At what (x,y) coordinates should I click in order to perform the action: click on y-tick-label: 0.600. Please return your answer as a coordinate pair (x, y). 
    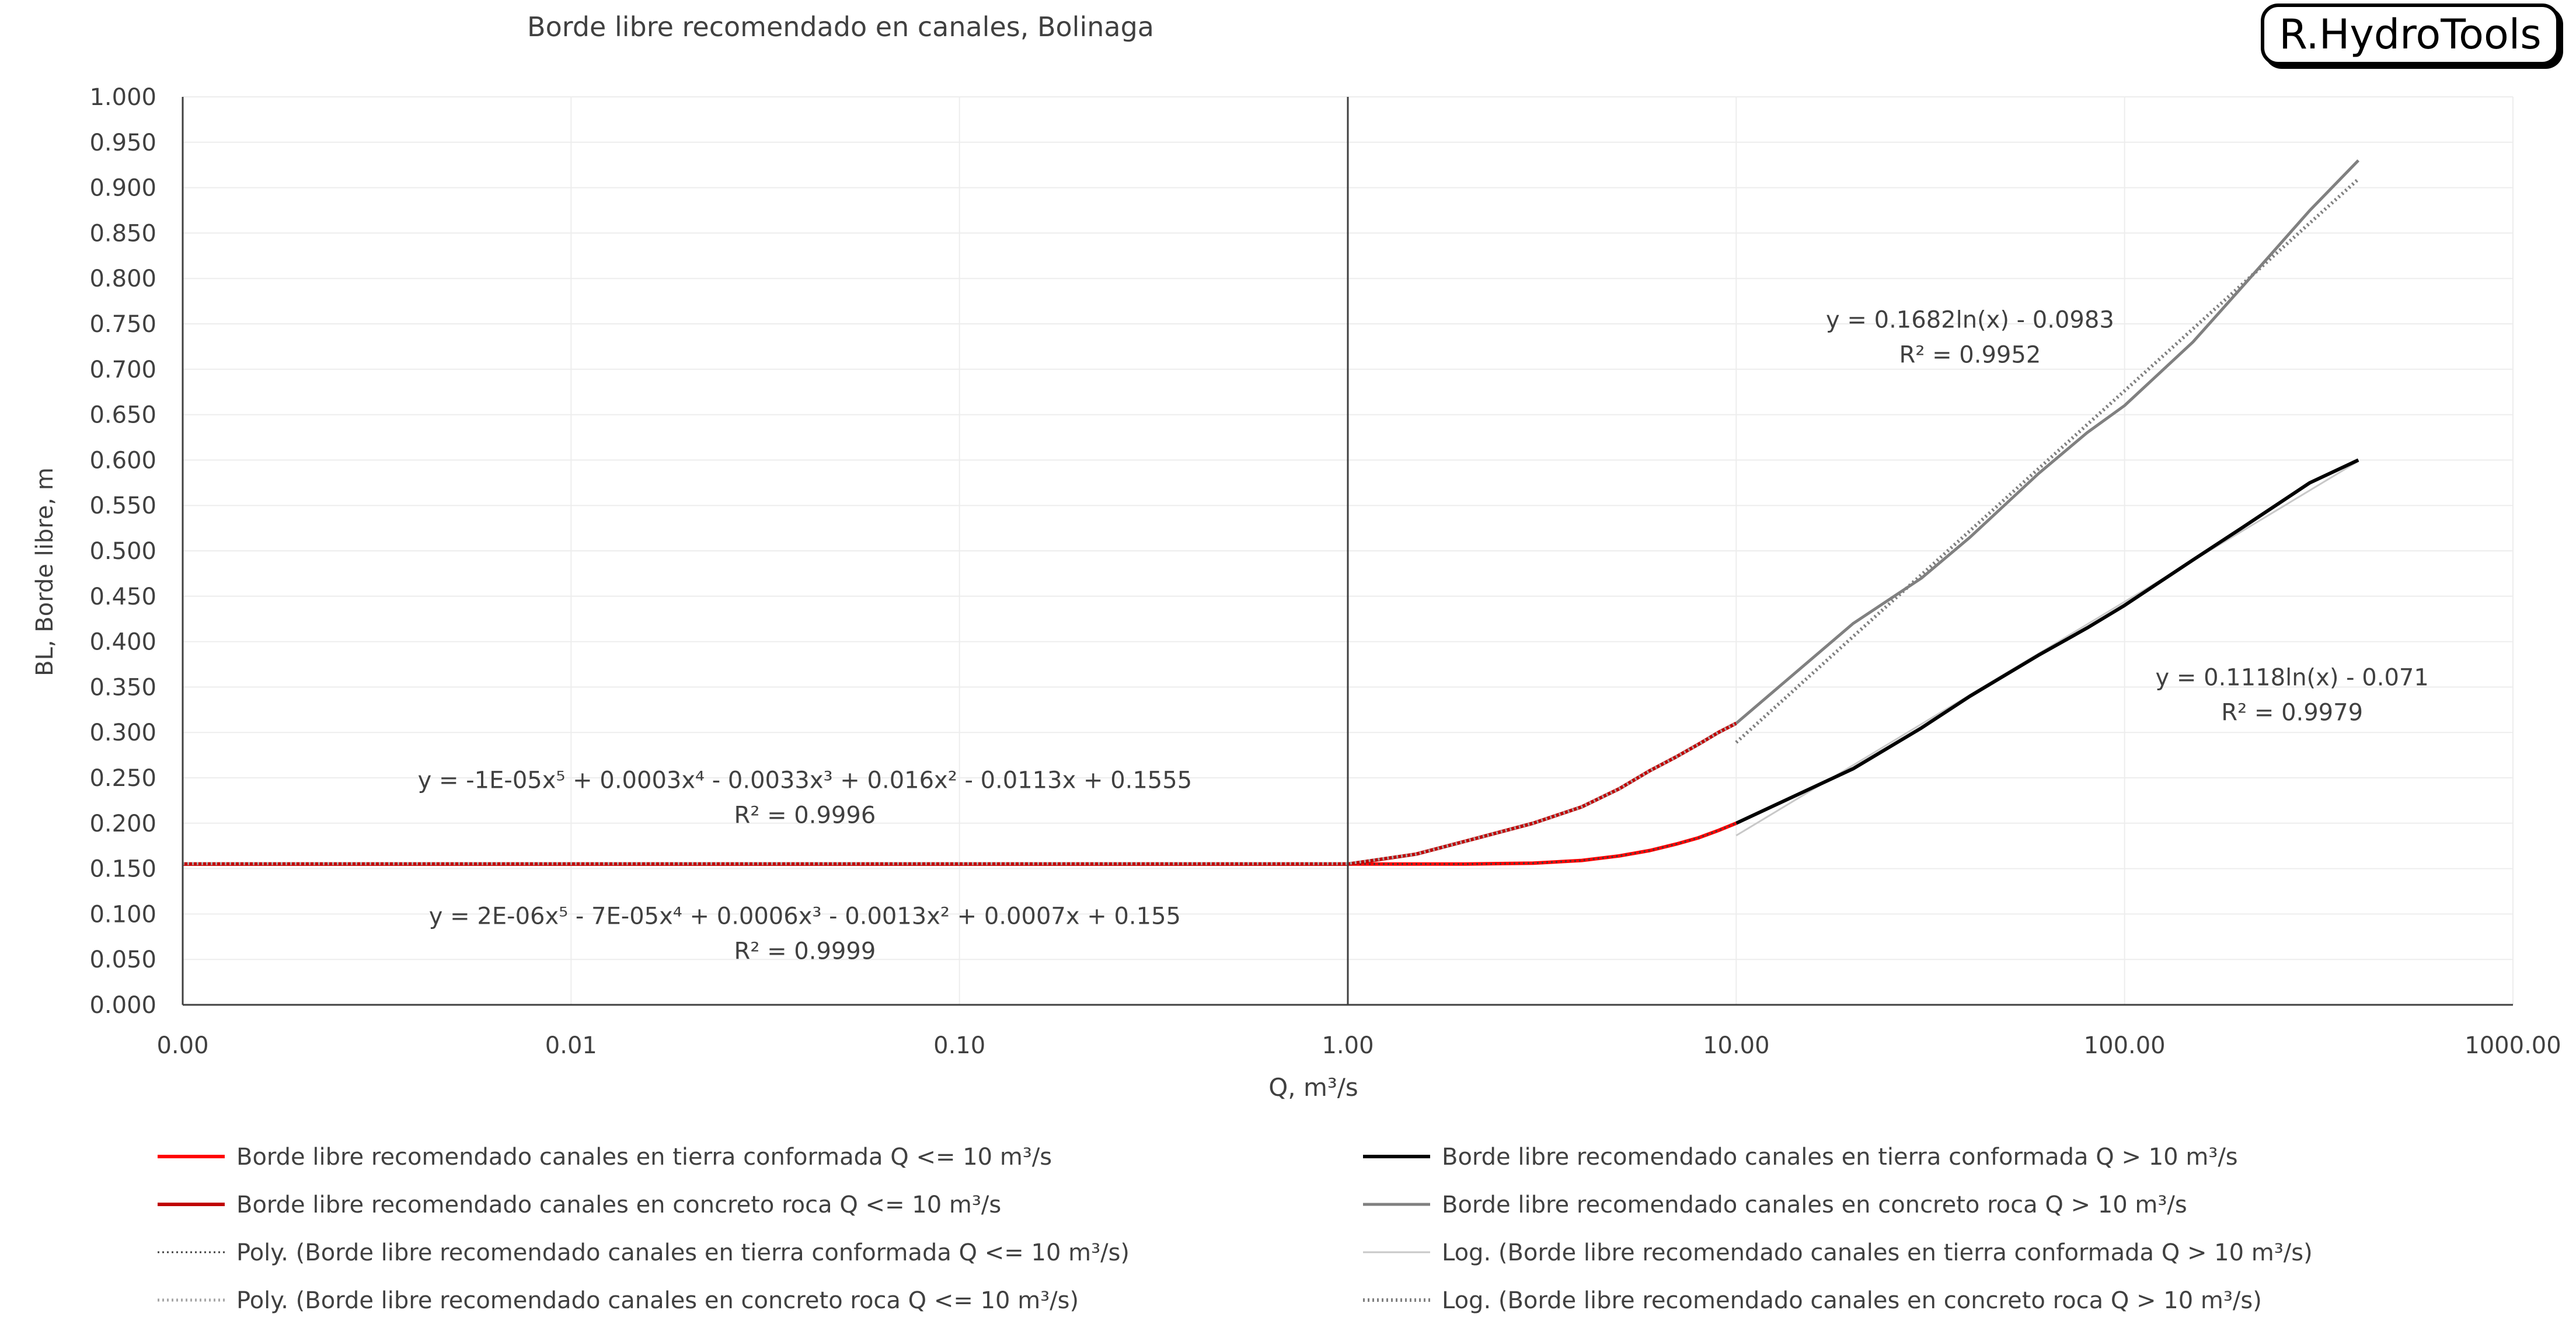
    Looking at the image, I should click on (123, 461).